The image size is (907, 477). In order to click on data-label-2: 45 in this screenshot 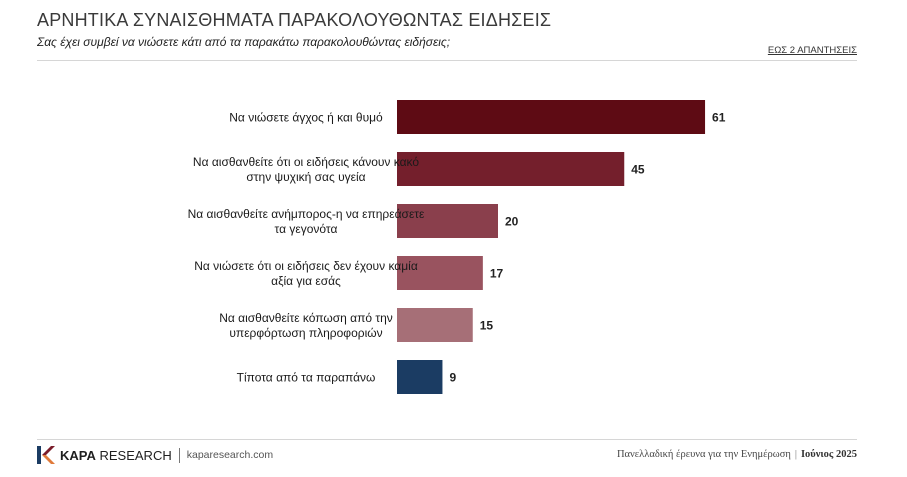, I will do `click(638, 170)`.